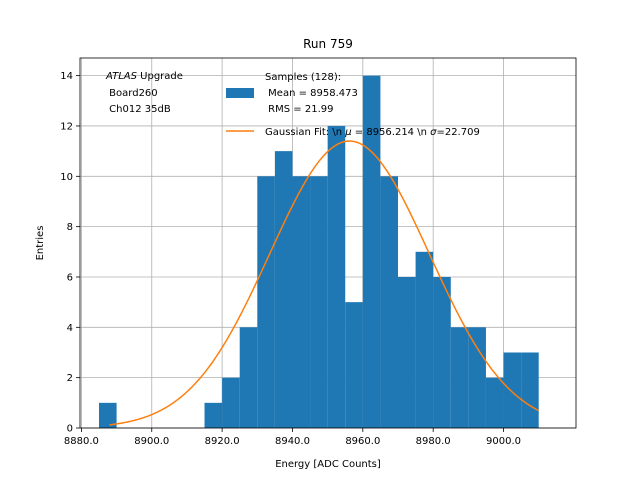 This screenshot has height=480, width=640. I want to click on y-tick-label: 8, so click(70, 227).